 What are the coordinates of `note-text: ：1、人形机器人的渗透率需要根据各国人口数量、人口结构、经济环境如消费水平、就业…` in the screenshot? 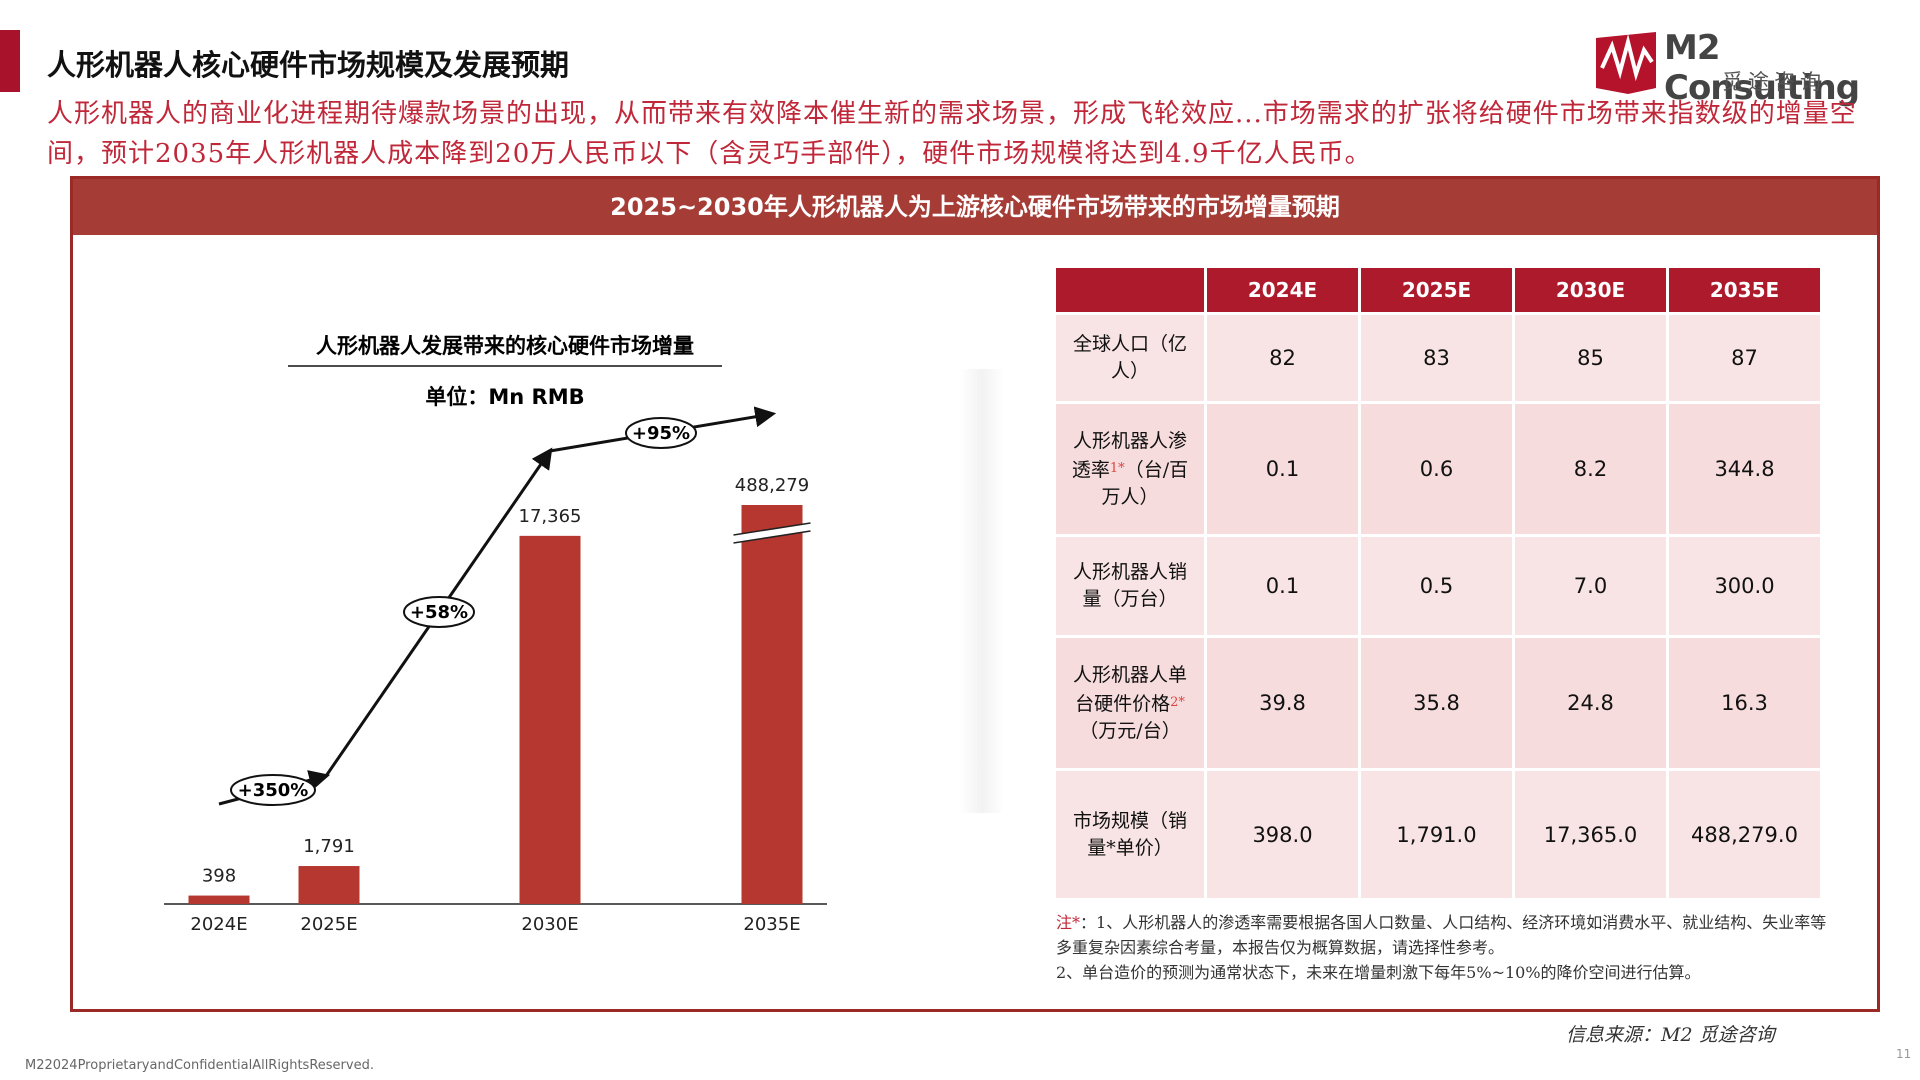 It's located at (1441, 935).